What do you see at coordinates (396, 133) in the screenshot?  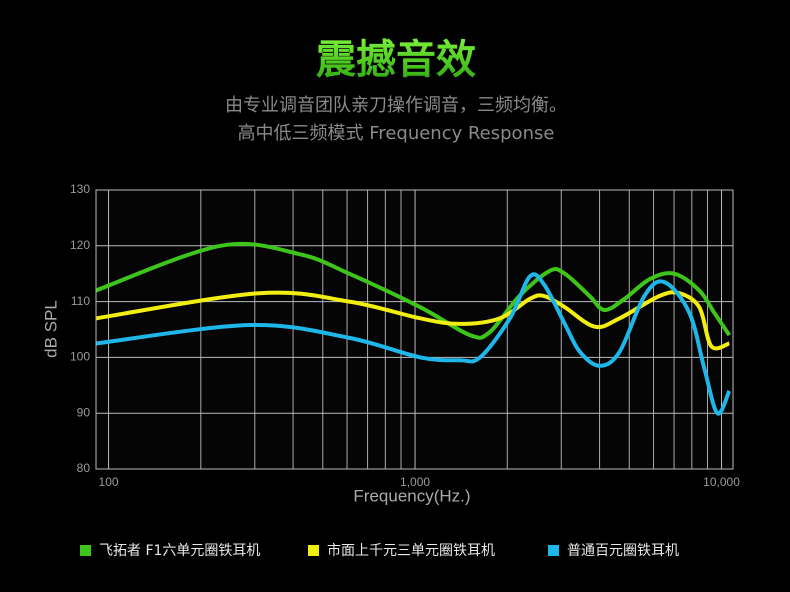 I see `subtitle: 高中低三频模式 Frequency Response` at bounding box center [396, 133].